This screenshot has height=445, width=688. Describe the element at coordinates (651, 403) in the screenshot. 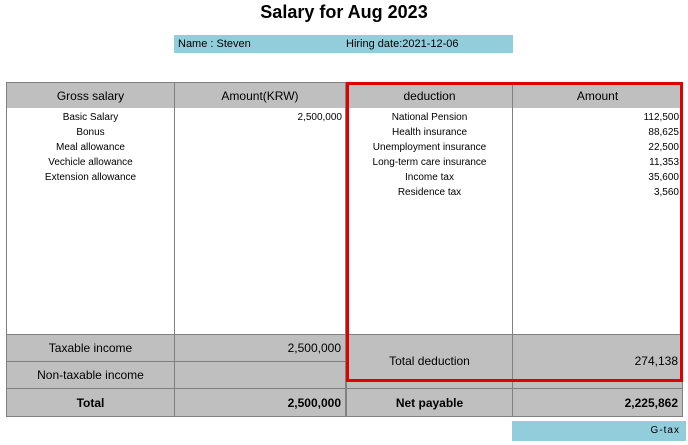

I see `net-payable-value: 2,225,862` at that location.